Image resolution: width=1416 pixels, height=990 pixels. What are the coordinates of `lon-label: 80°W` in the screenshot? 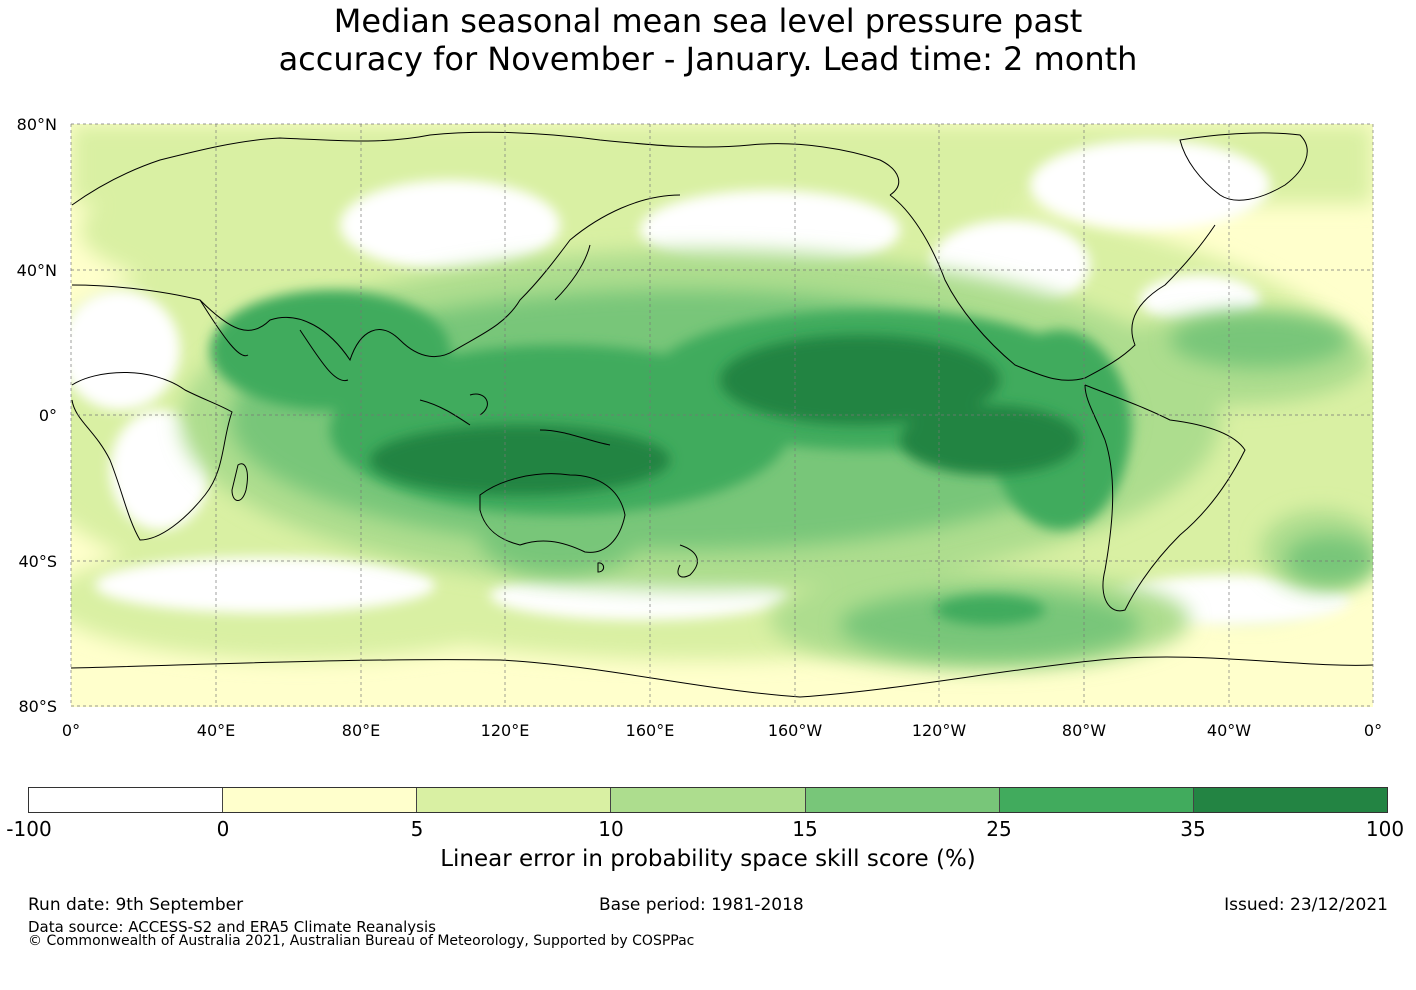 It's located at (1084, 730).